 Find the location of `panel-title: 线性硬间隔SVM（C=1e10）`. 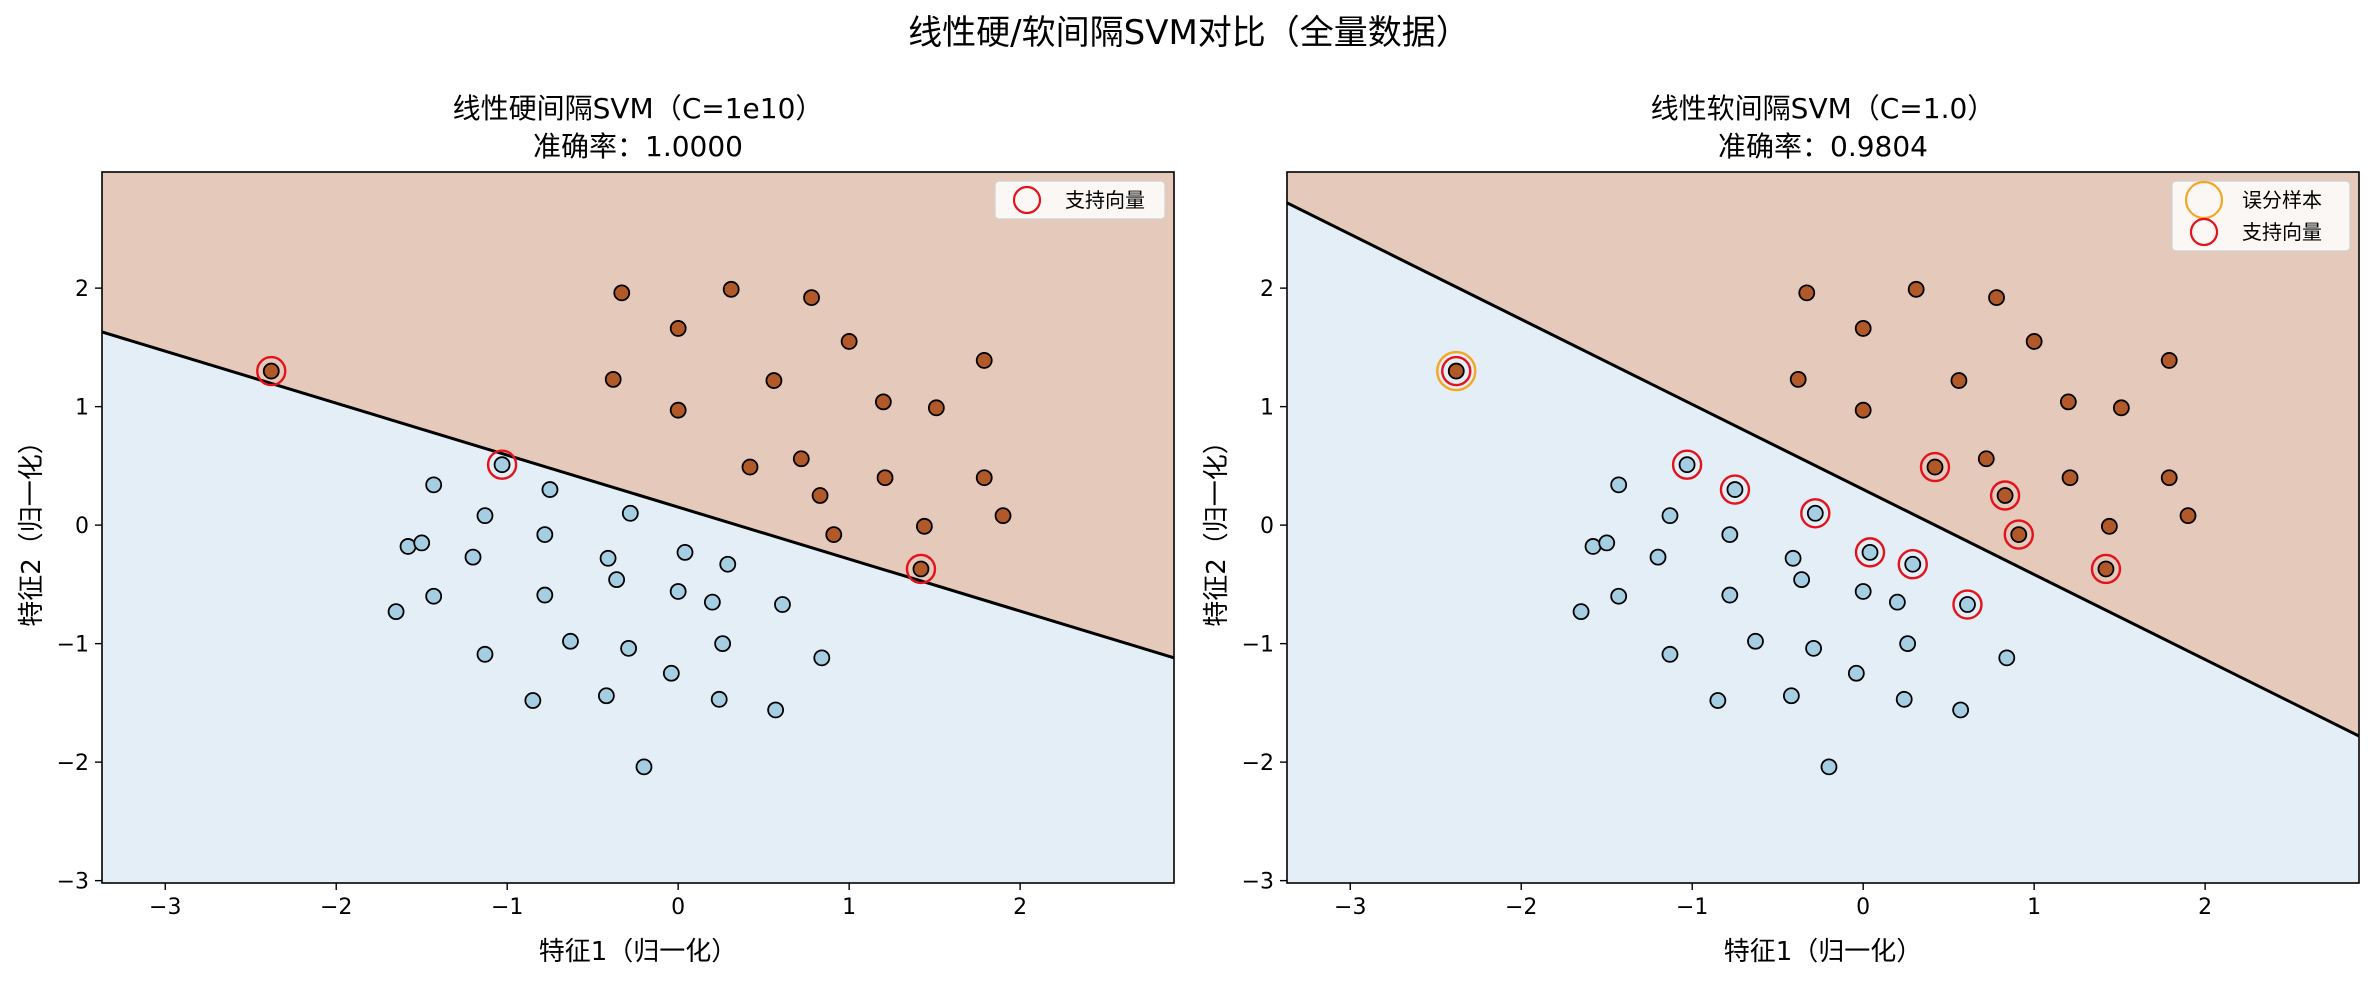

panel-title: 线性硬间隔SVM（C=1e10） is located at coordinates (638, 108).